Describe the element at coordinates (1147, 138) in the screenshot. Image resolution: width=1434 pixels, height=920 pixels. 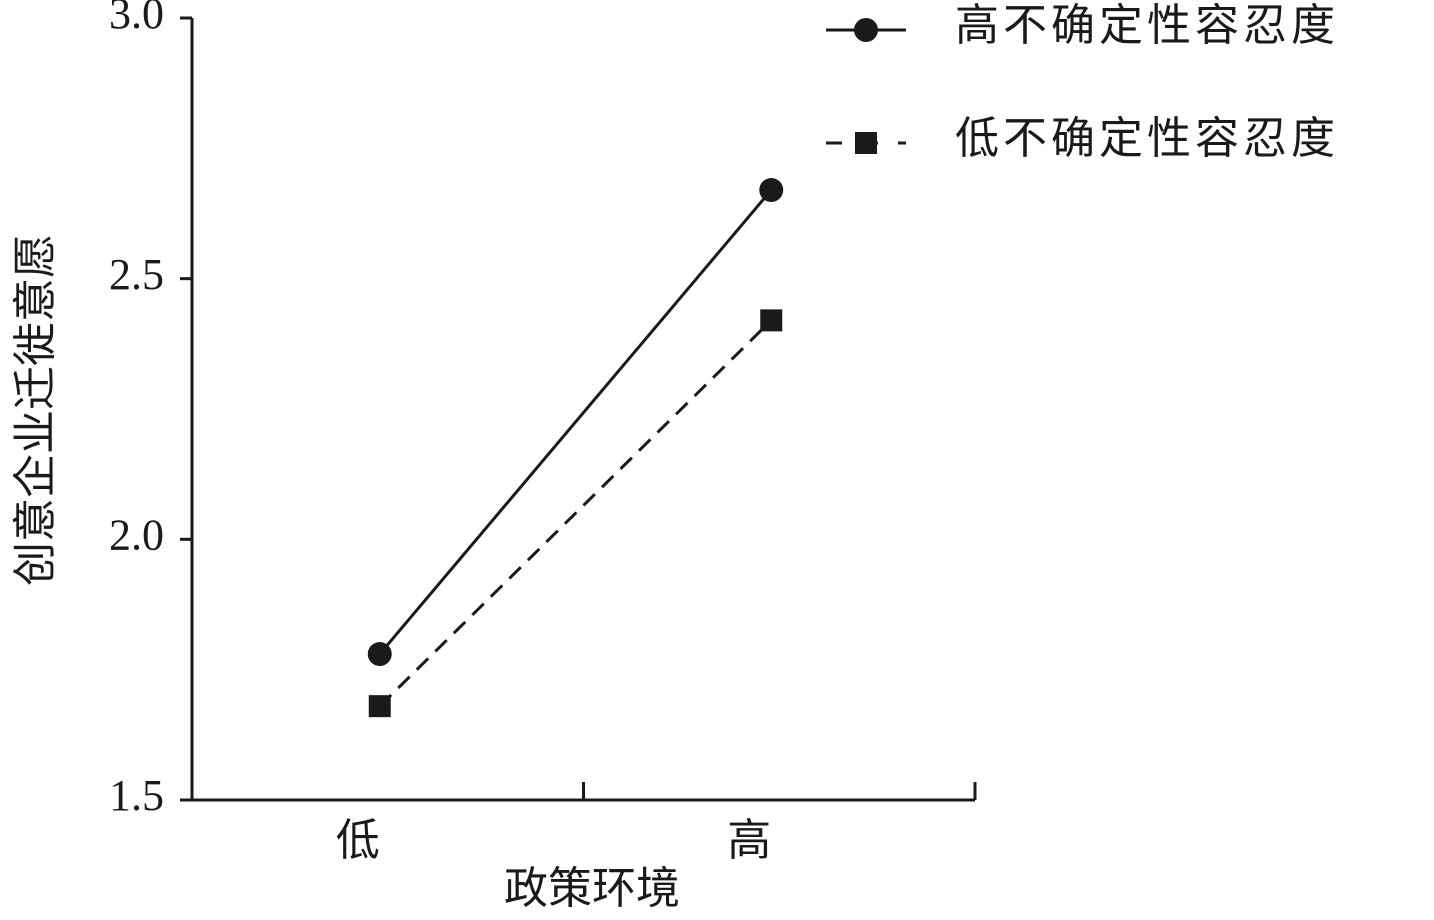
I see `legend-label: 低不确定性容忍度` at that location.